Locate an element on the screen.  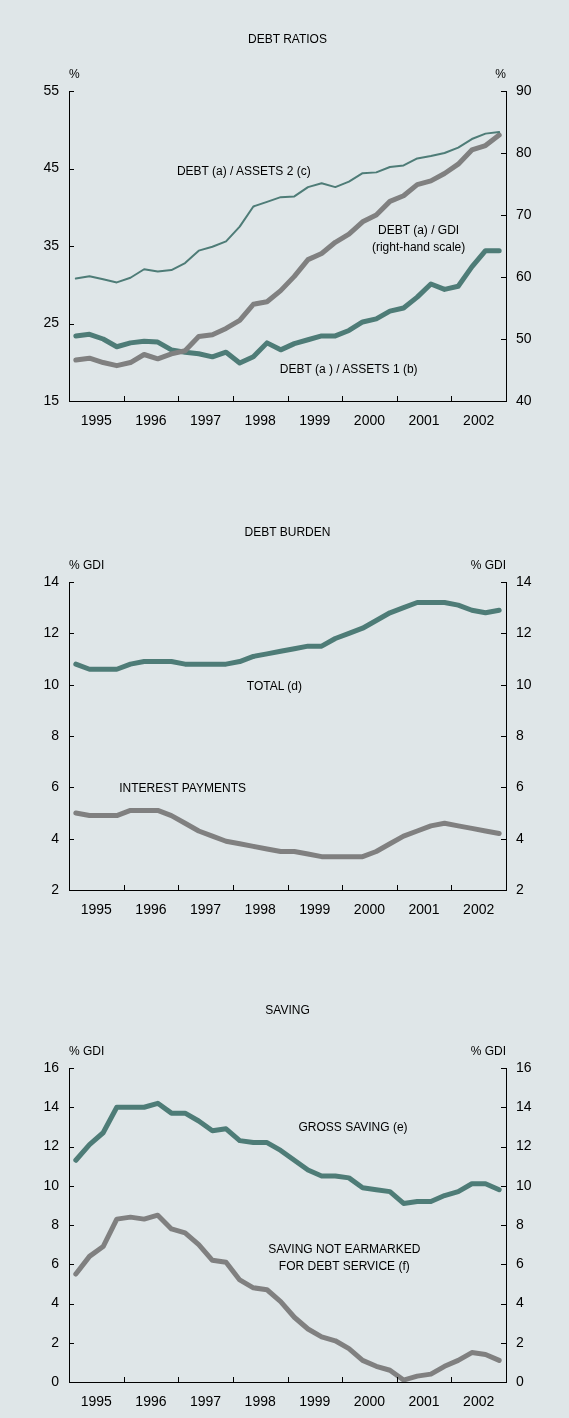
y2-tick-label: 80 is located at coordinates (524, 151).